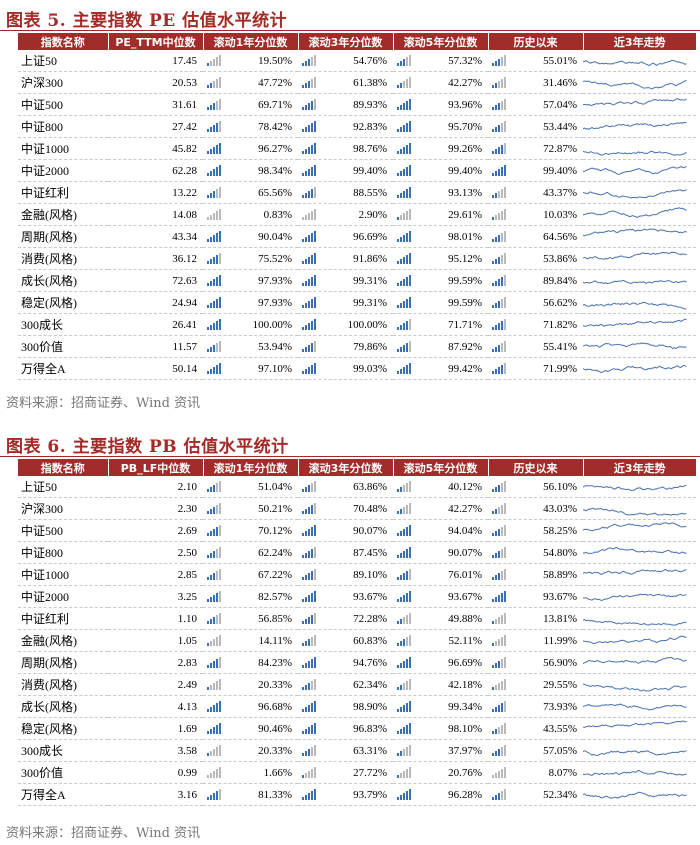  What do you see at coordinates (275, 302) in the screenshot?
I see `percentile-value: 97.93%` at bounding box center [275, 302].